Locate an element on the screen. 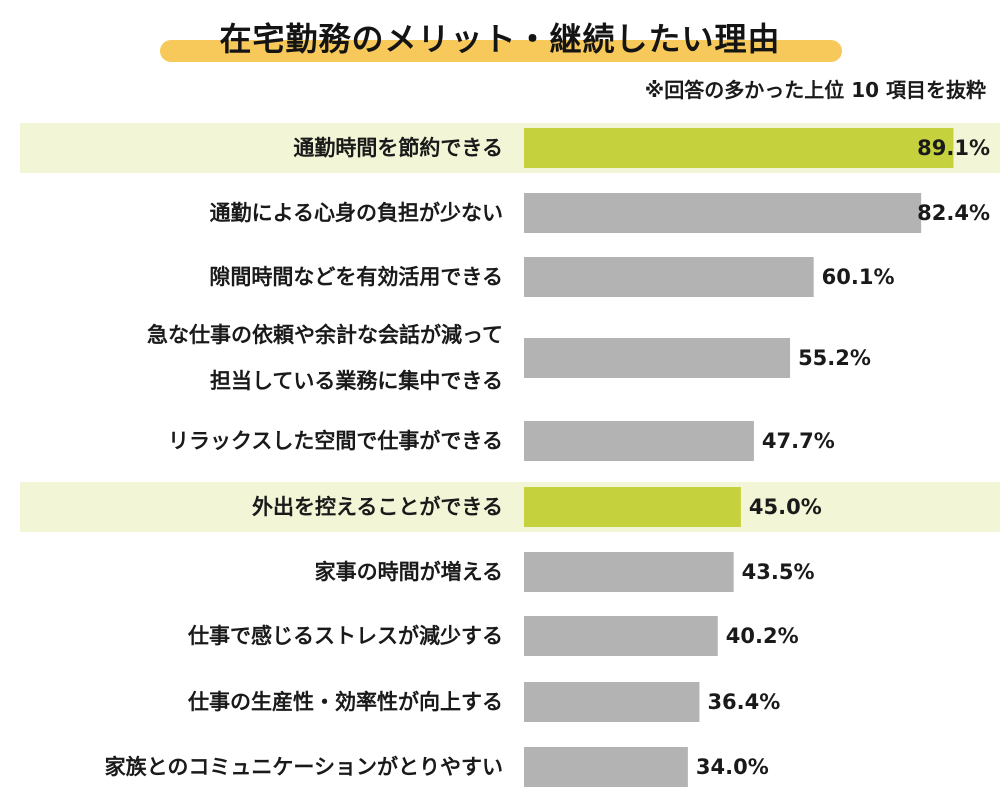  value-label: 89.1% is located at coordinates (953, 148).